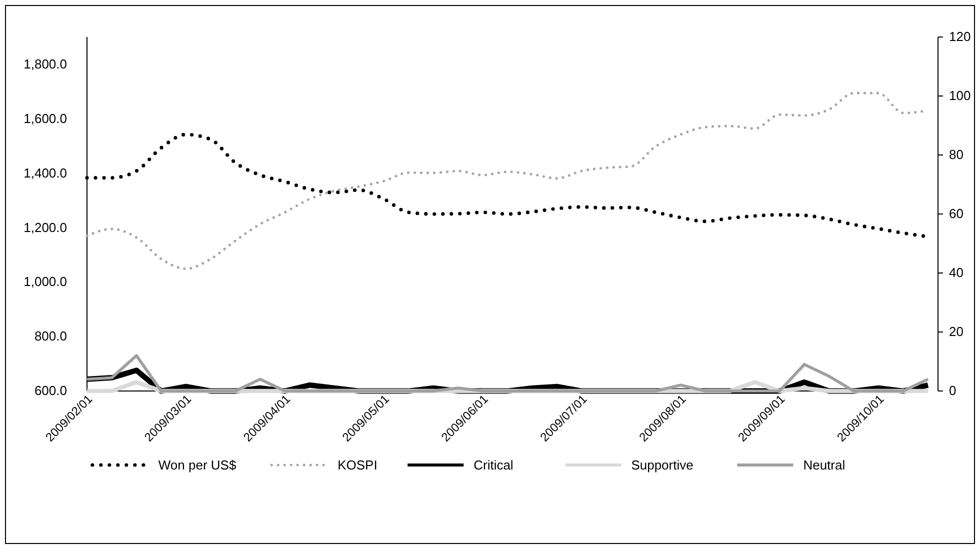  What do you see at coordinates (960, 96) in the screenshot?
I see `y2-tick-label: 100` at bounding box center [960, 96].